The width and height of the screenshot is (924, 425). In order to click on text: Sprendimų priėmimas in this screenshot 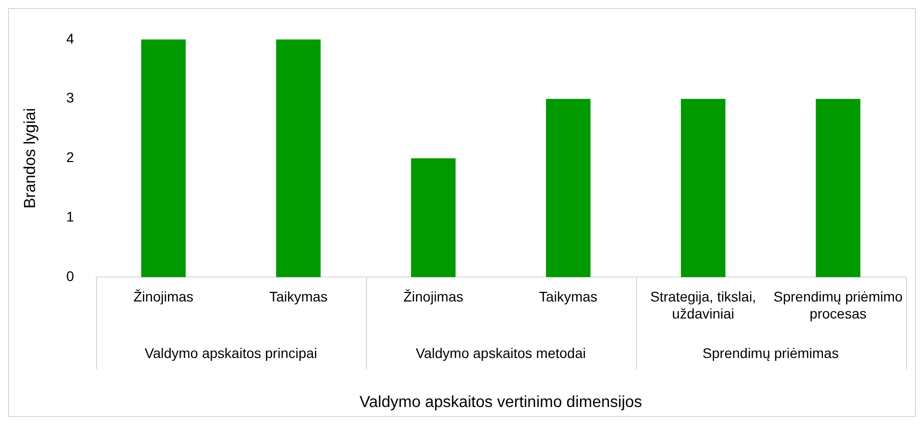, I will do `click(770, 353)`.